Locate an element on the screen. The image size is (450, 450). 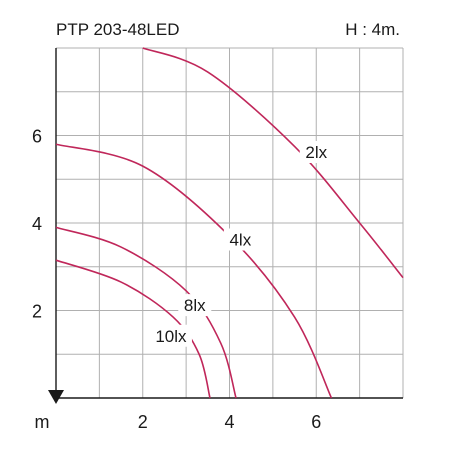
mounting-height-label: H : 4m. is located at coordinates (372, 29).